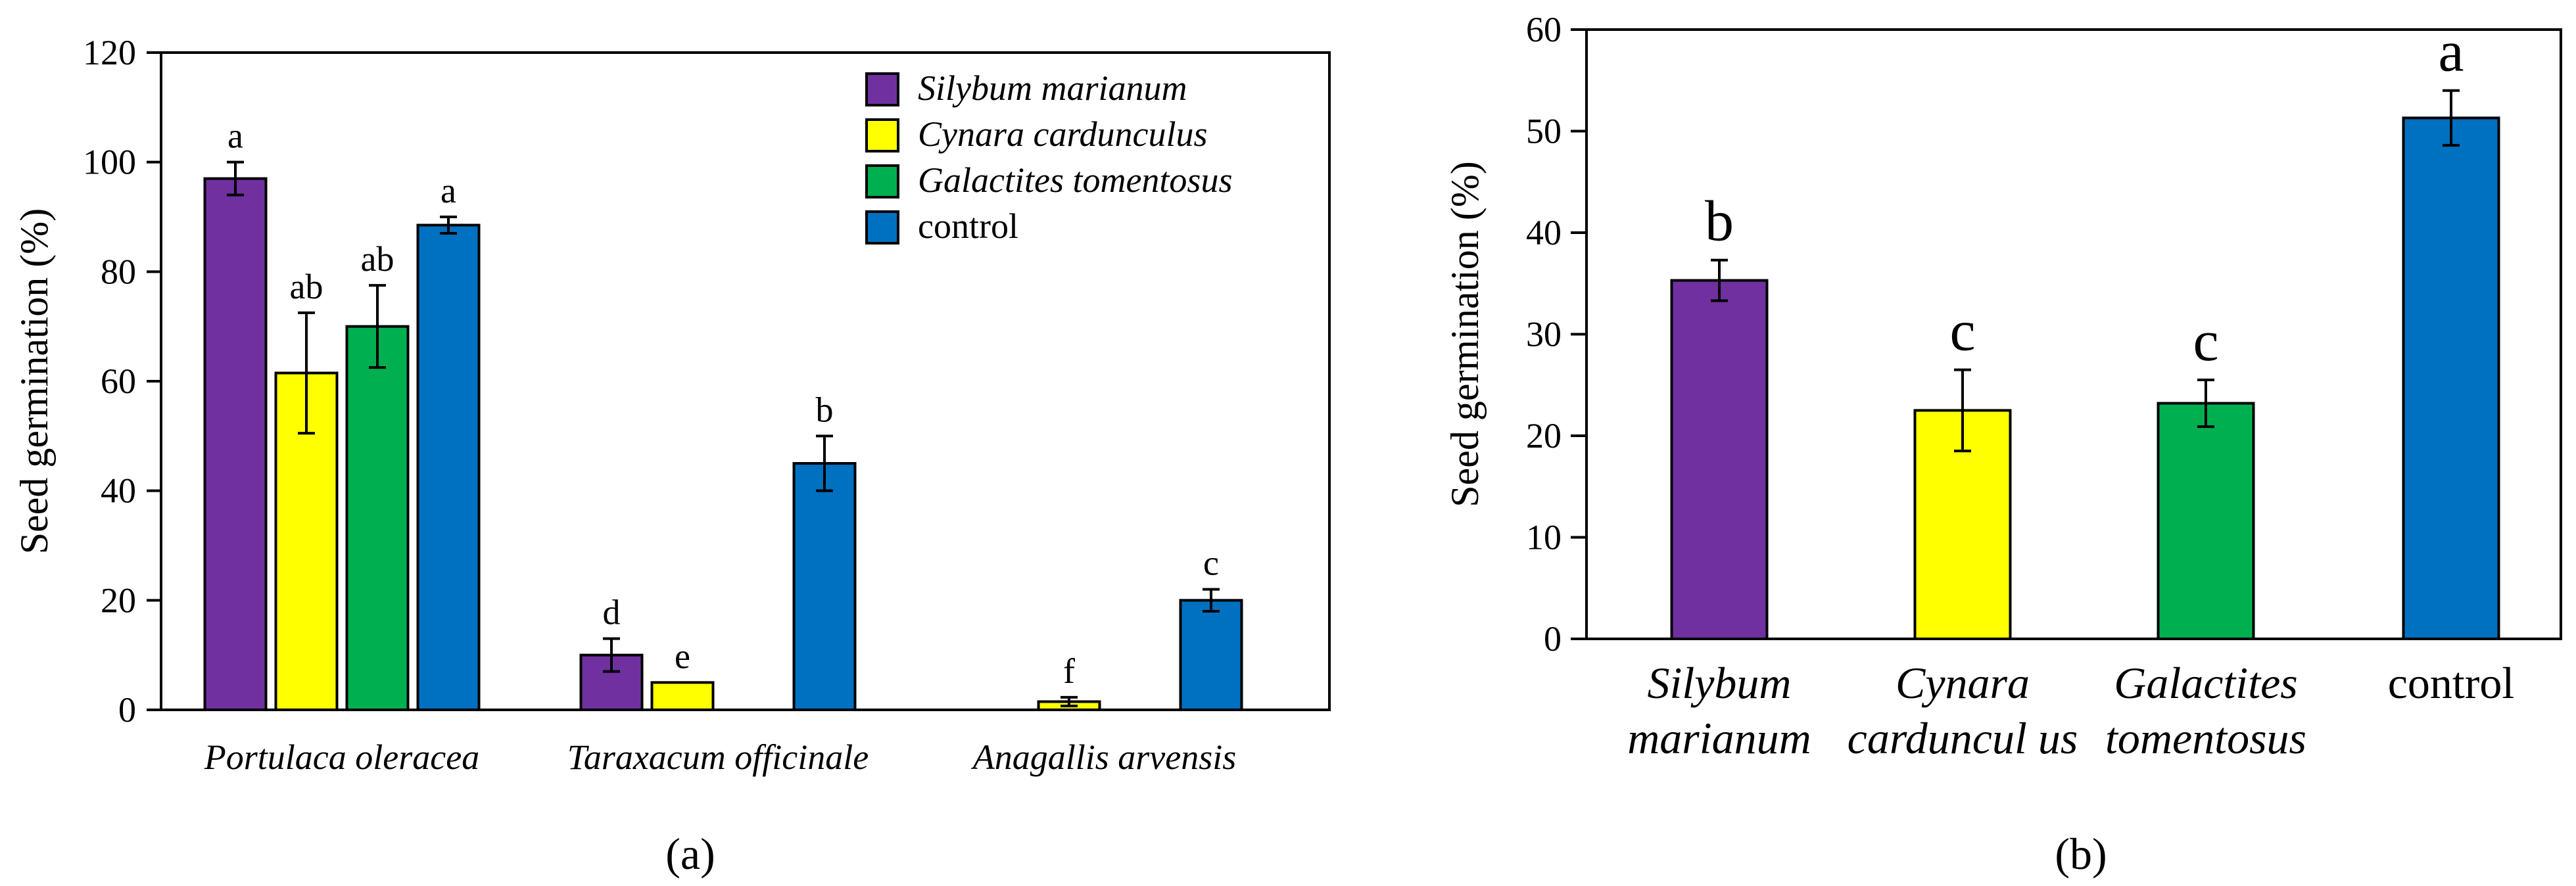 The image size is (2576, 886). I want to click on significance-letter: e, so click(683, 656).